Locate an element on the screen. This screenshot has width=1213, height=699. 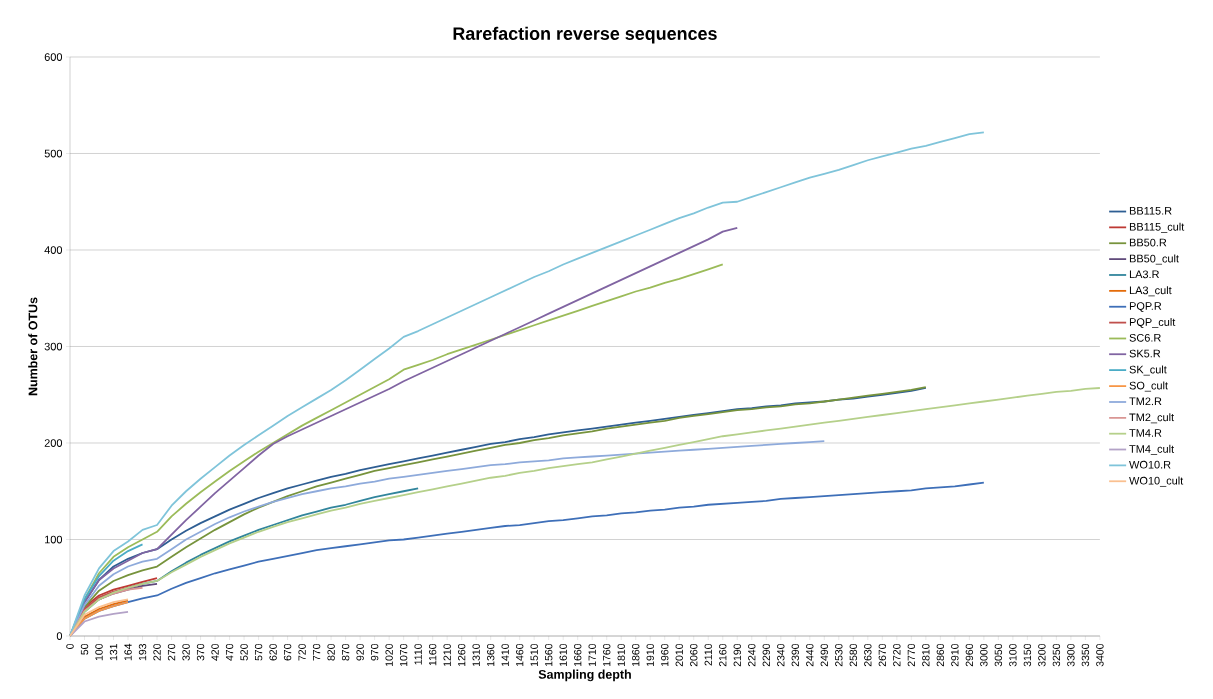
x-tick-label: 1460 is located at coordinates (519, 654).